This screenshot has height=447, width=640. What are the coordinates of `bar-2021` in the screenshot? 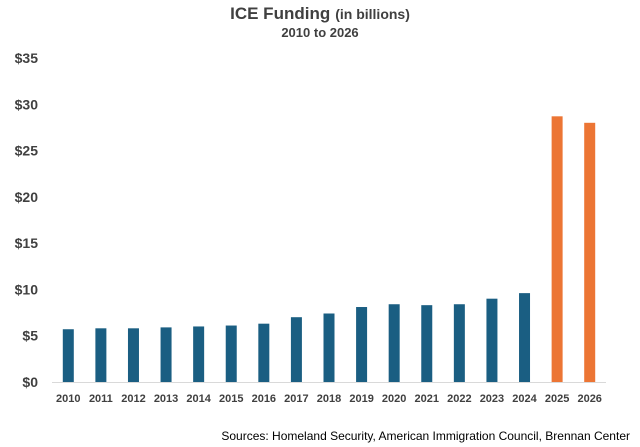 It's located at (427, 343).